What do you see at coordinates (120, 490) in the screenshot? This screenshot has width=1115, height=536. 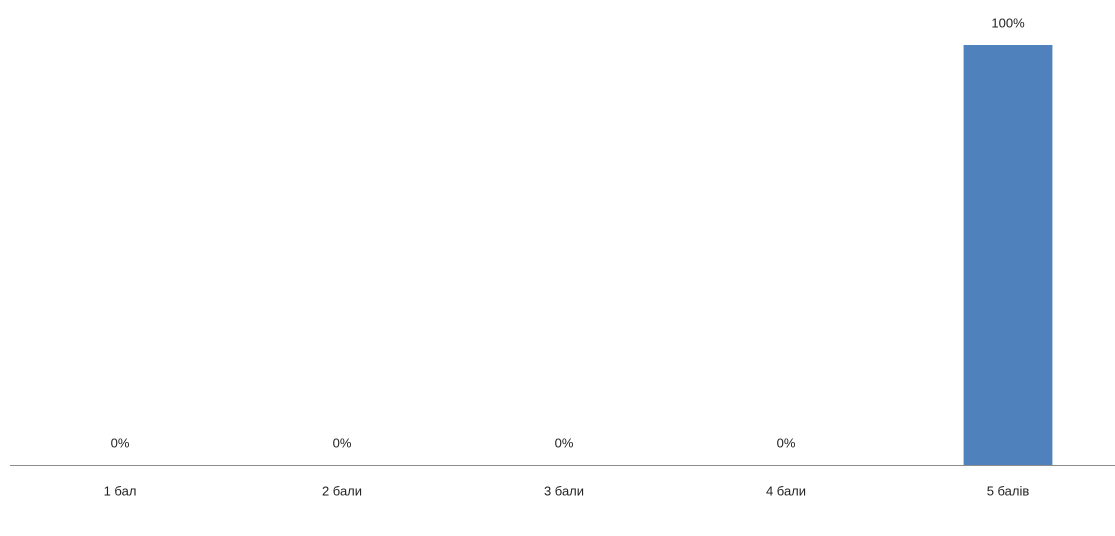 I see `x-tick-label: 1 бал` at bounding box center [120, 490].